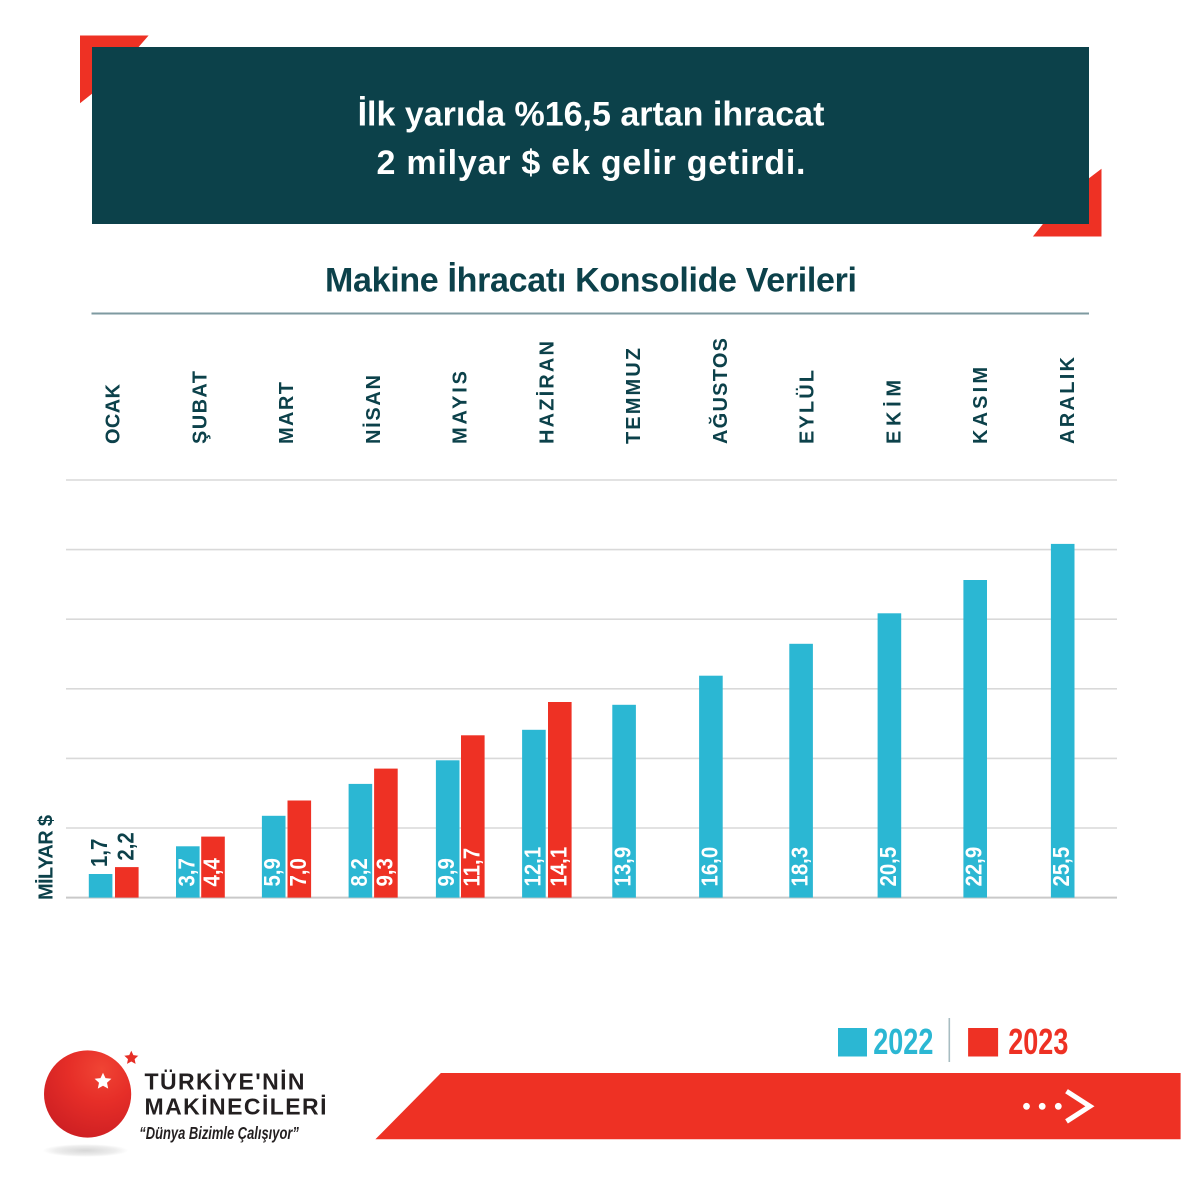  Describe the element at coordinates (1038, 1041) in the screenshot. I see `svg-text: 2023` at that location.